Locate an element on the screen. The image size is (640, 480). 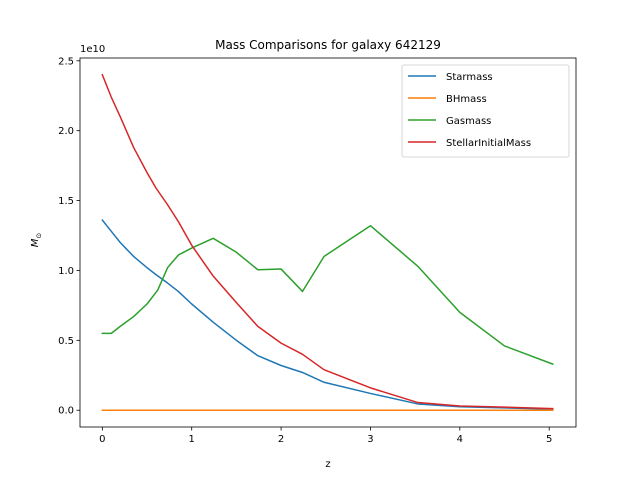
x-tick-label: 5 is located at coordinates (549, 439).